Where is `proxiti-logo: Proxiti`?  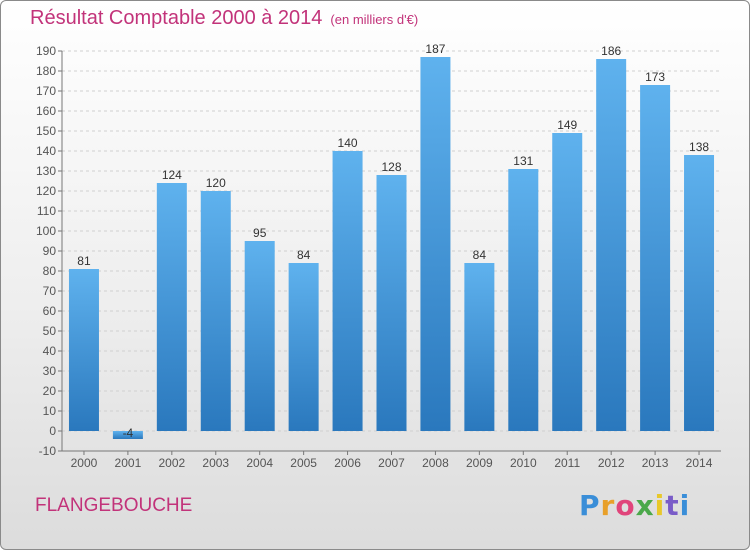
proxiti-logo: Proxiti is located at coordinates (634, 505).